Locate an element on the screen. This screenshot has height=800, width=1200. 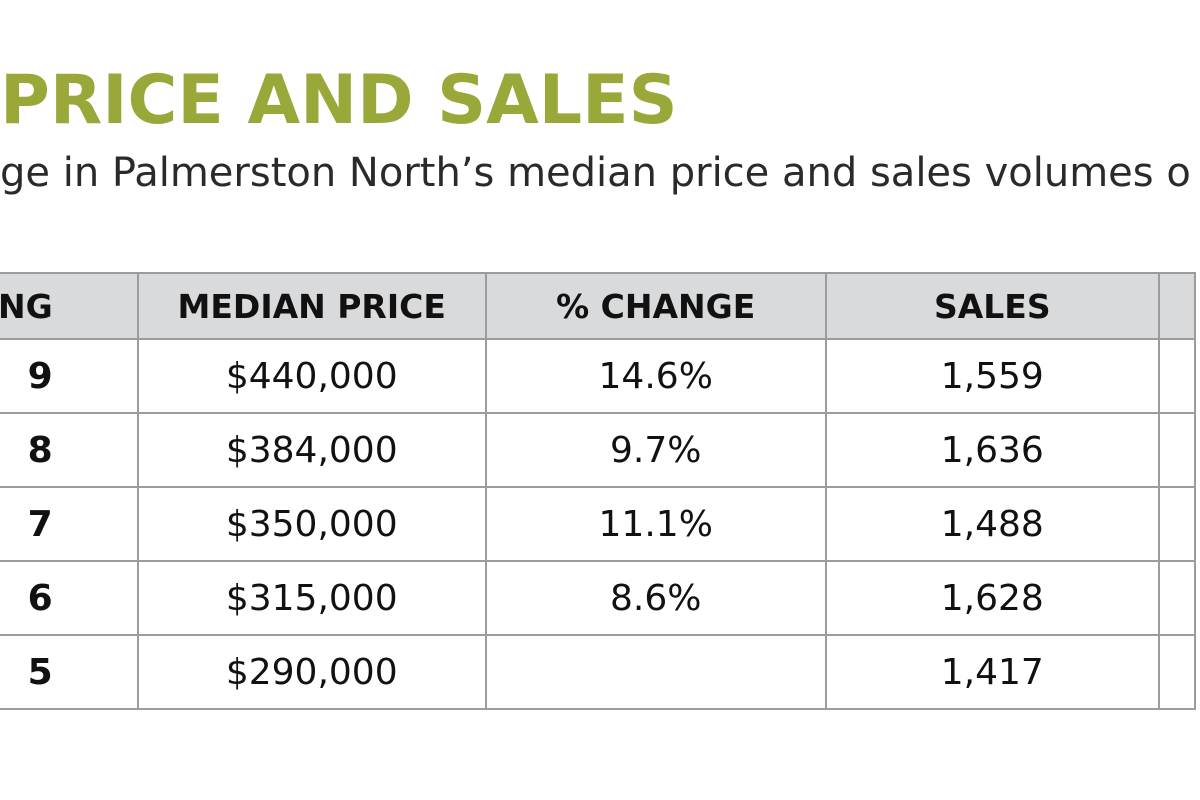
table-cell: 11.1% is located at coordinates (655, 524).